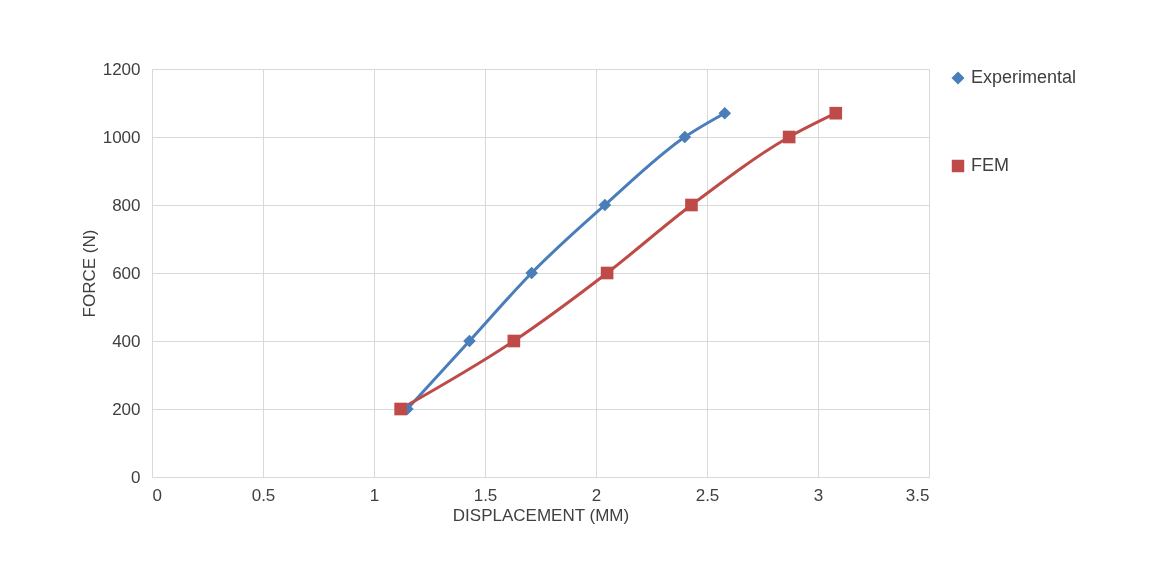 This screenshot has height=561, width=1173. Describe the element at coordinates (126, 205) in the screenshot. I see `y-tick-label: 800` at that location.